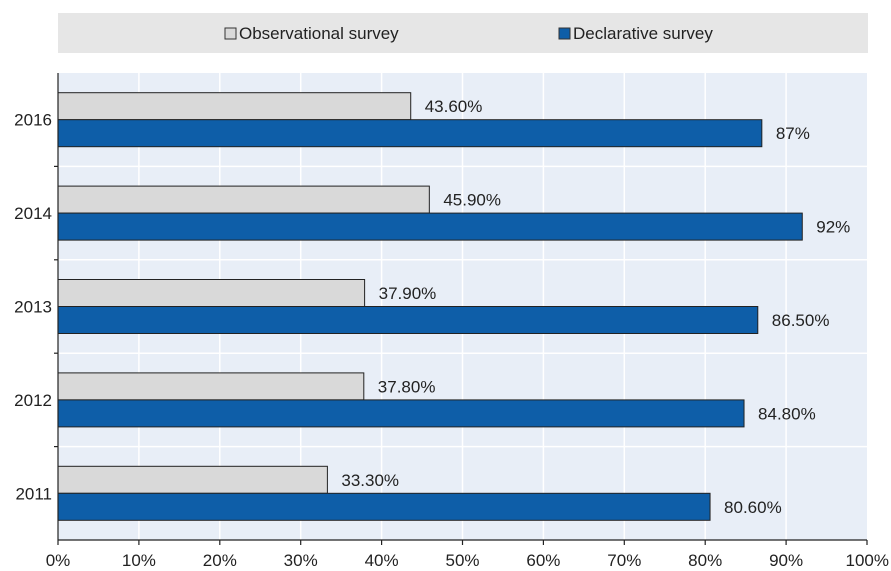 This screenshot has height=571, width=891. What do you see at coordinates (705, 560) in the screenshot?
I see `x-tick-label: 80%` at bounding box center [705, 560].